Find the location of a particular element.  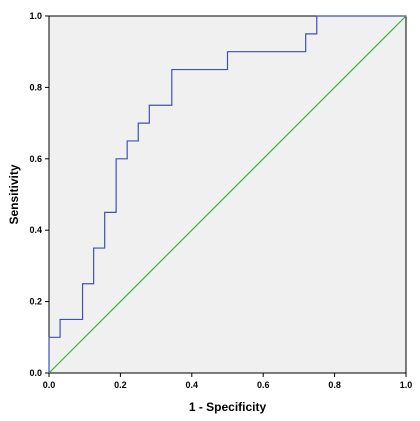

x-tick-label: 0.6 is located at coordinates (263, 385).